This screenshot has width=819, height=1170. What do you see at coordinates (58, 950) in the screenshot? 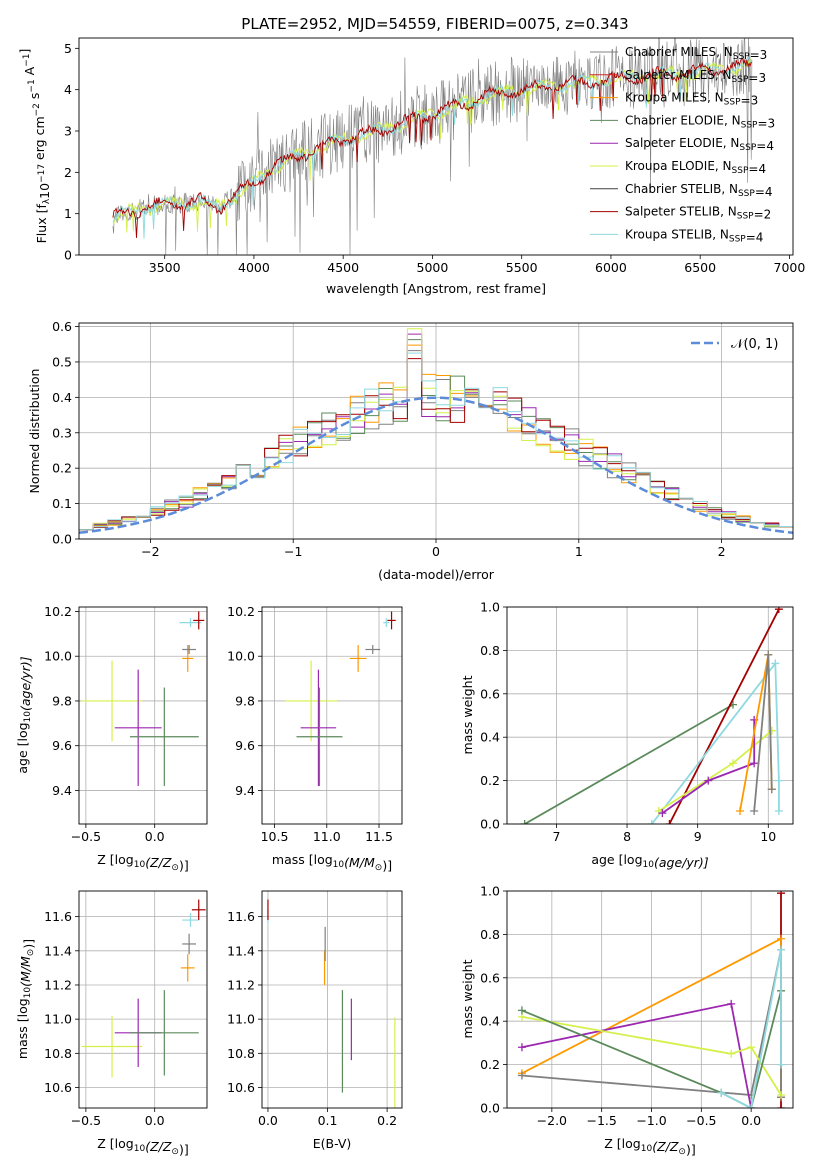
I see `y-tick-label: 11.4` at bounding box center [58, 950].